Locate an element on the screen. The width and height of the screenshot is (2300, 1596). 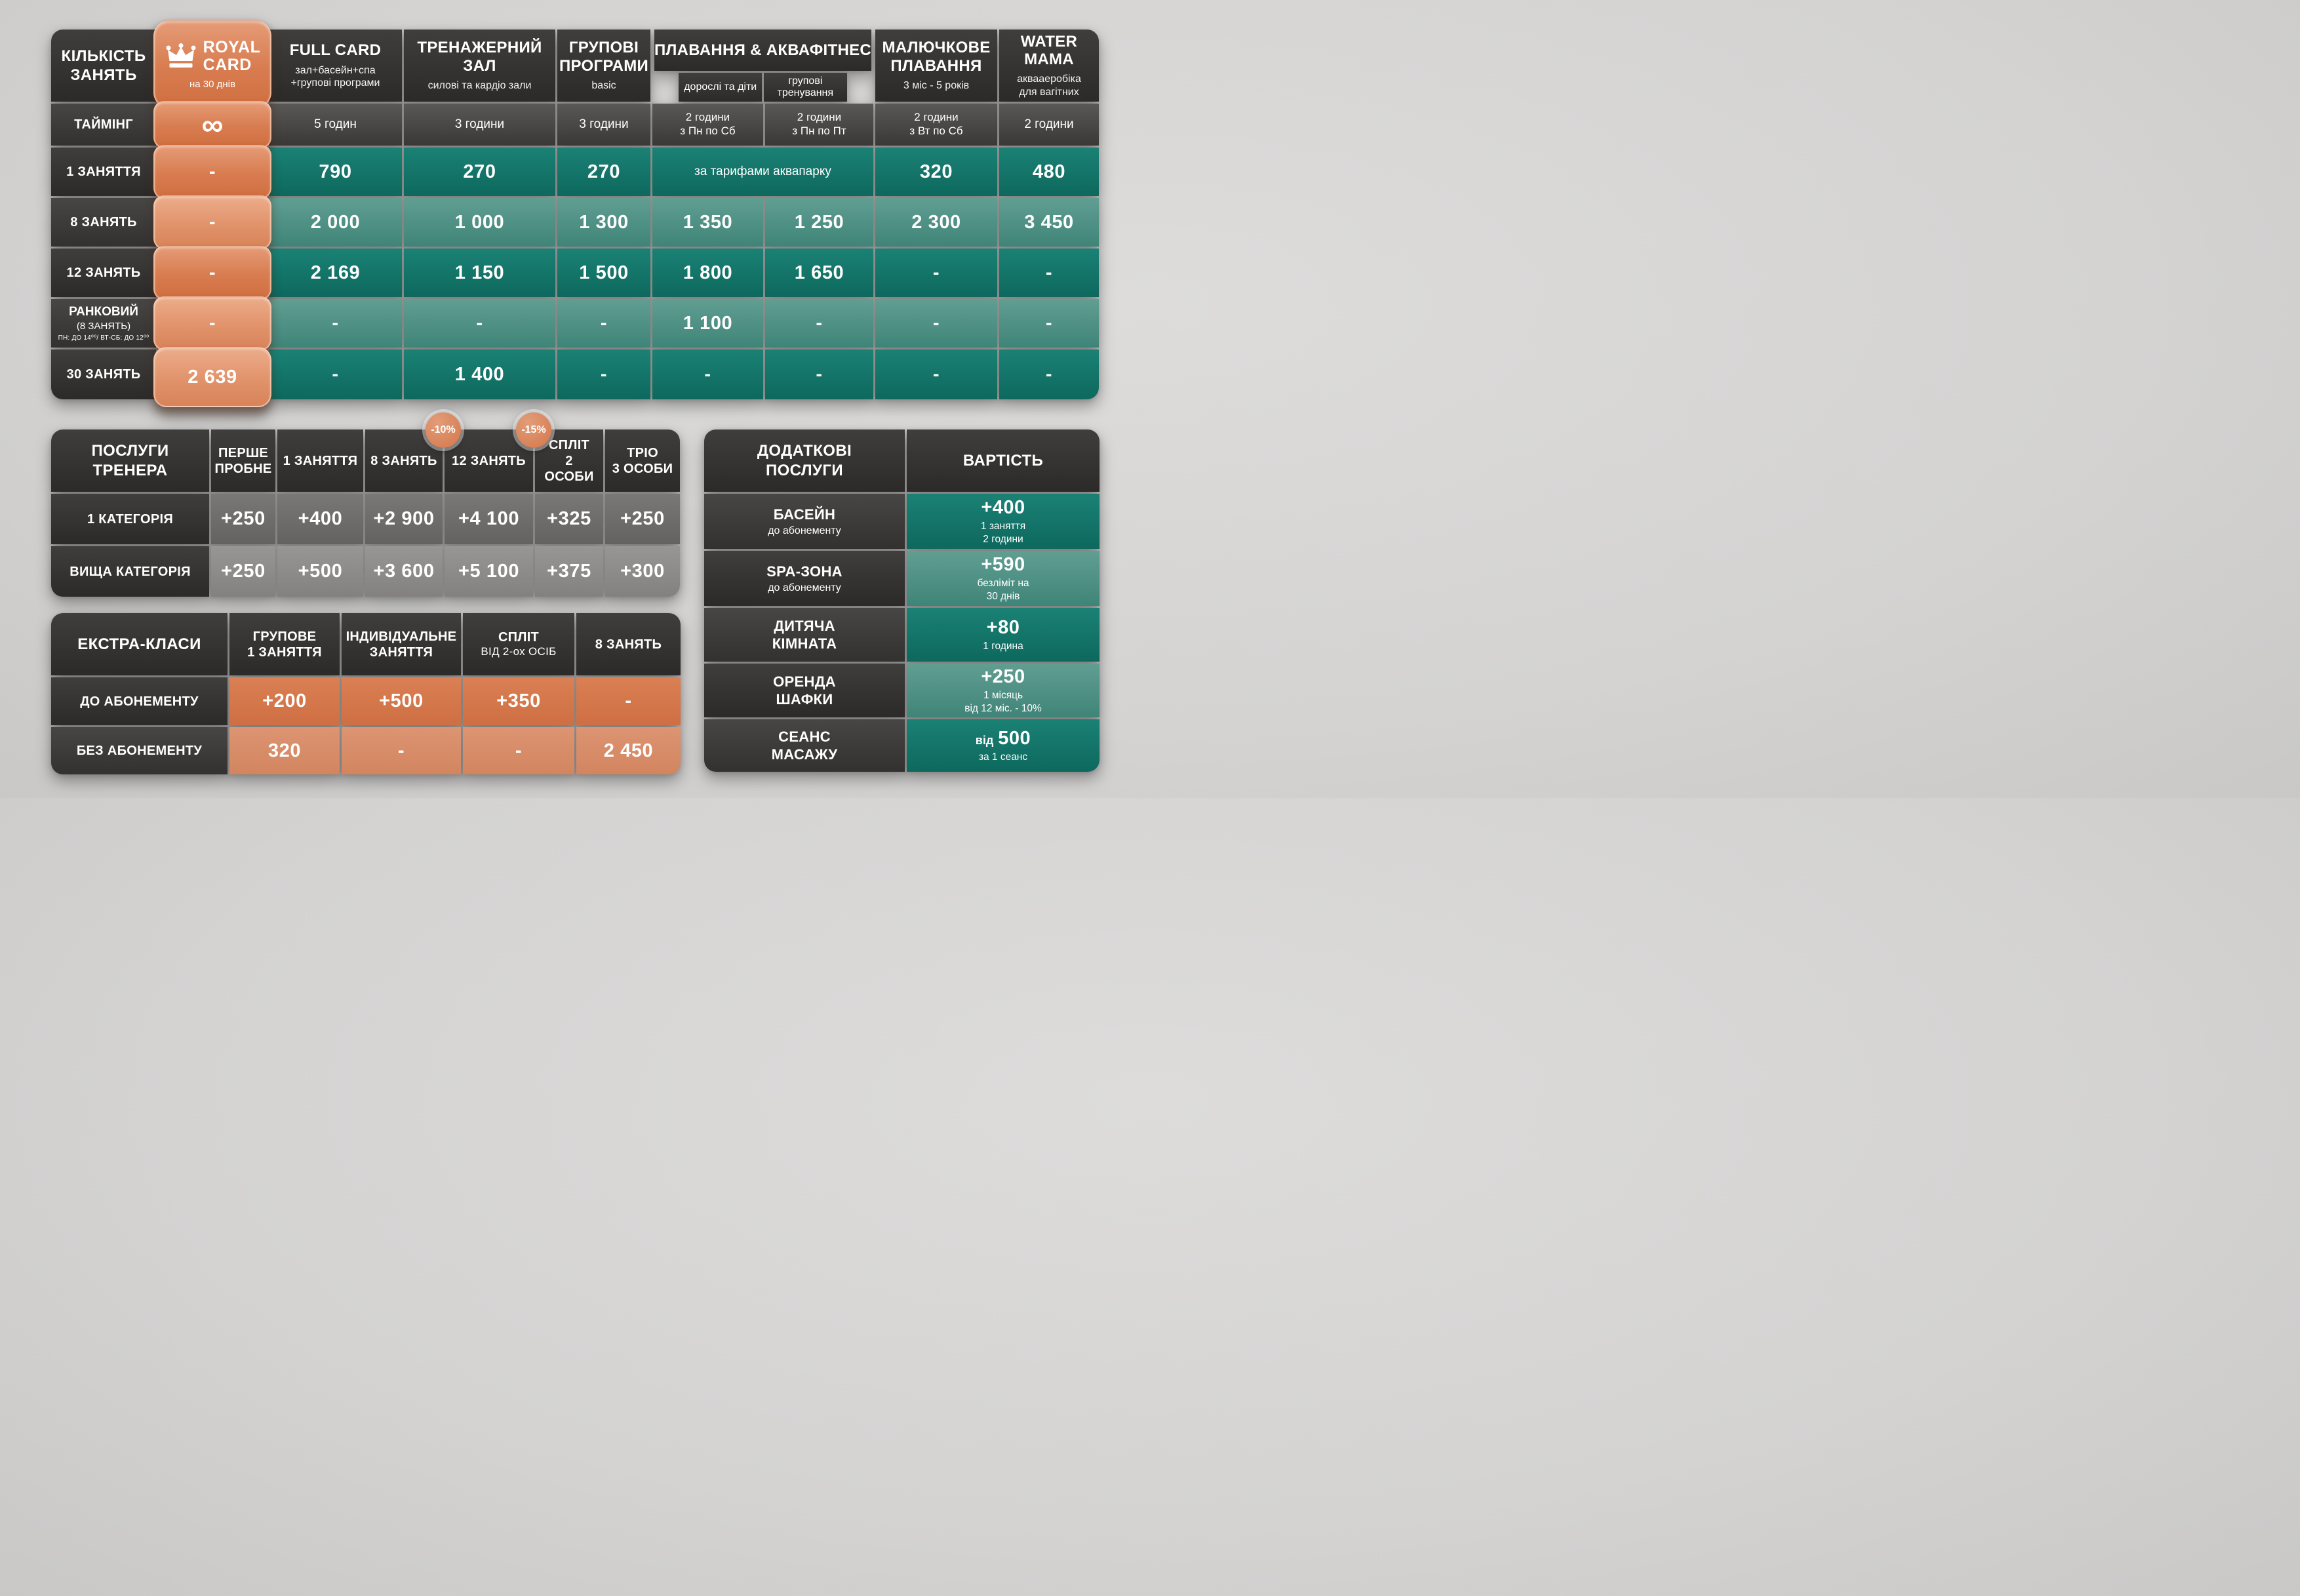
royal-morning-pill: - is located at coordinates (212, 323).